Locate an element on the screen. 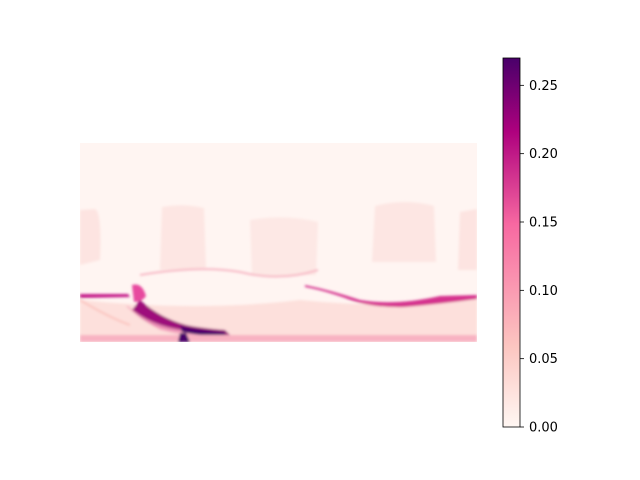 Image resolution: width=640 pixels, height=480 pixels. heat-ridge-left is located at coordinates (105, 296).